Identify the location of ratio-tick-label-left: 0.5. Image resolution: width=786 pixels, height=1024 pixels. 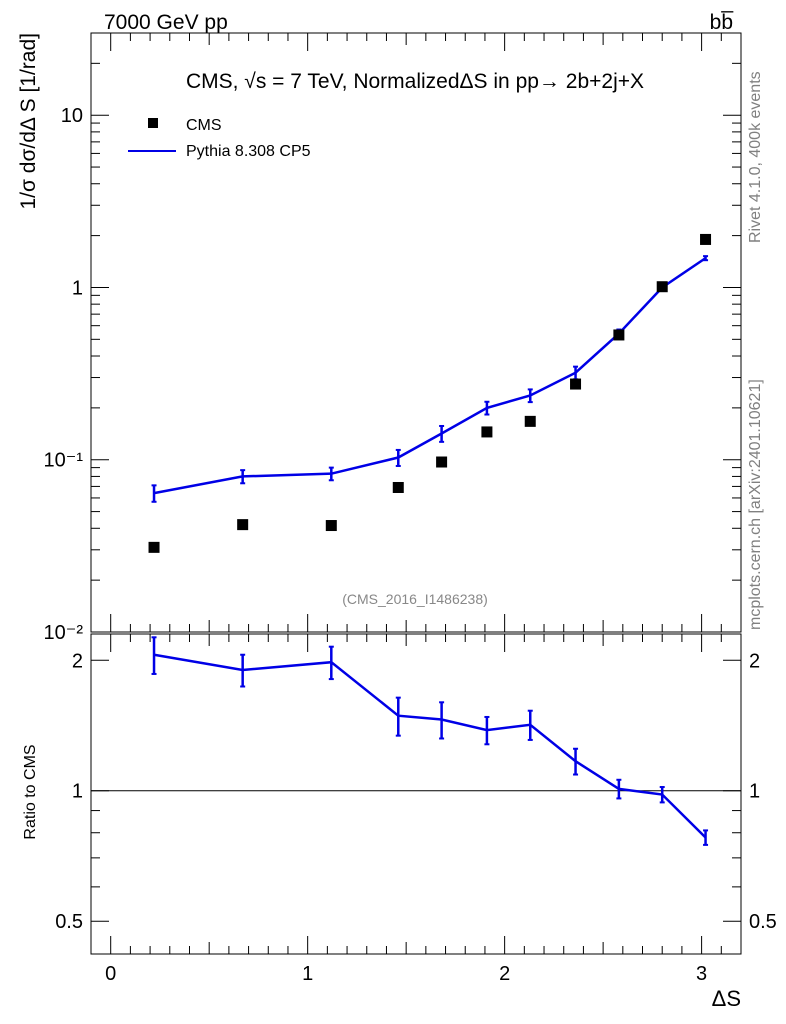
(69, 922).